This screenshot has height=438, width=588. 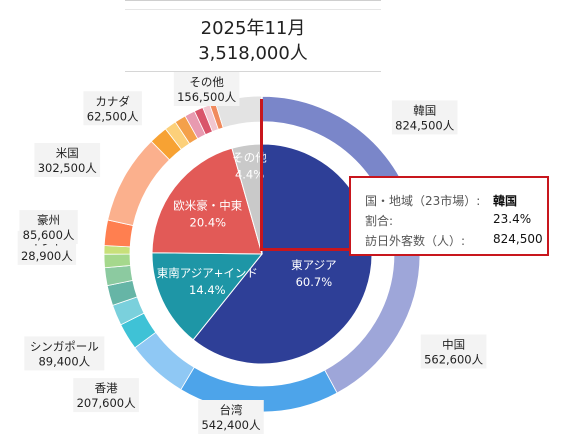 I want to click on inner-label-name-3: その他, so click(x=249, y=158).